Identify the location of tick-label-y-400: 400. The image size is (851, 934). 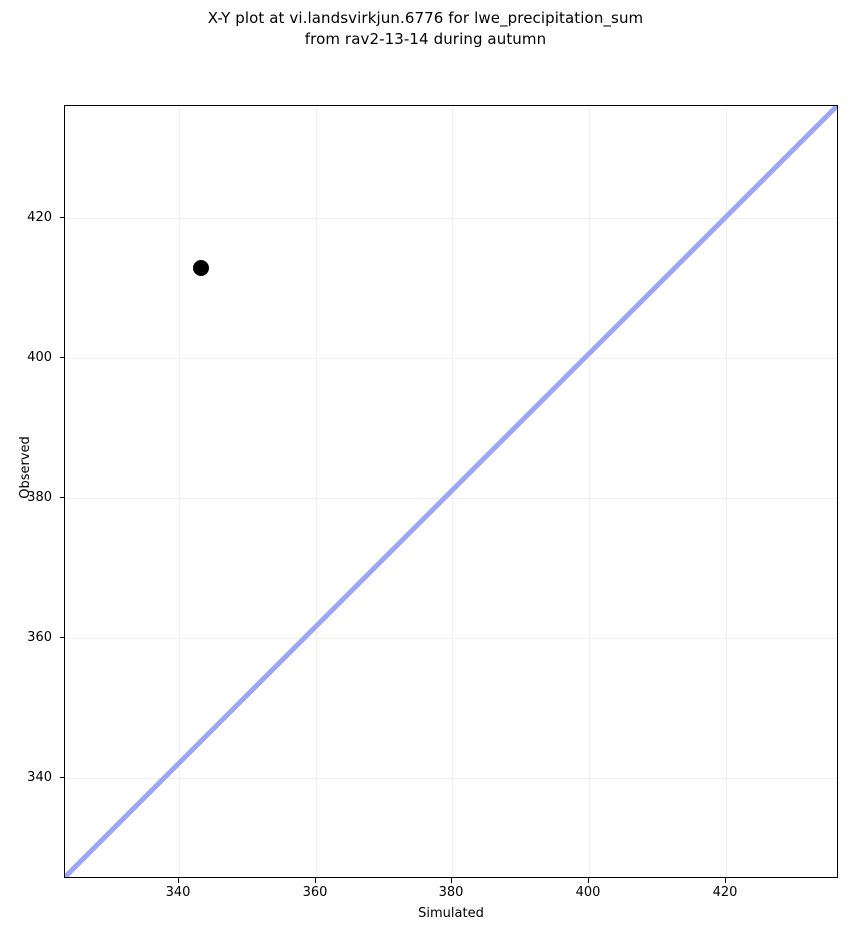
(39, 357).